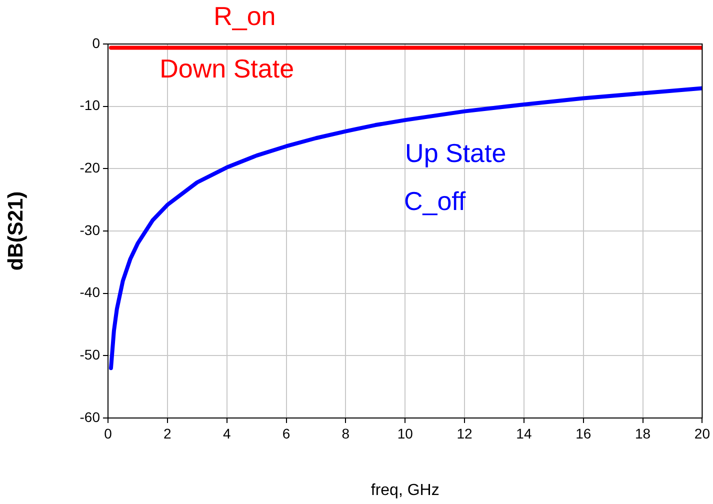  Describe the element at coordinates (90, 105) in the screenshot. I see `y-tick-label: -10` at that location.